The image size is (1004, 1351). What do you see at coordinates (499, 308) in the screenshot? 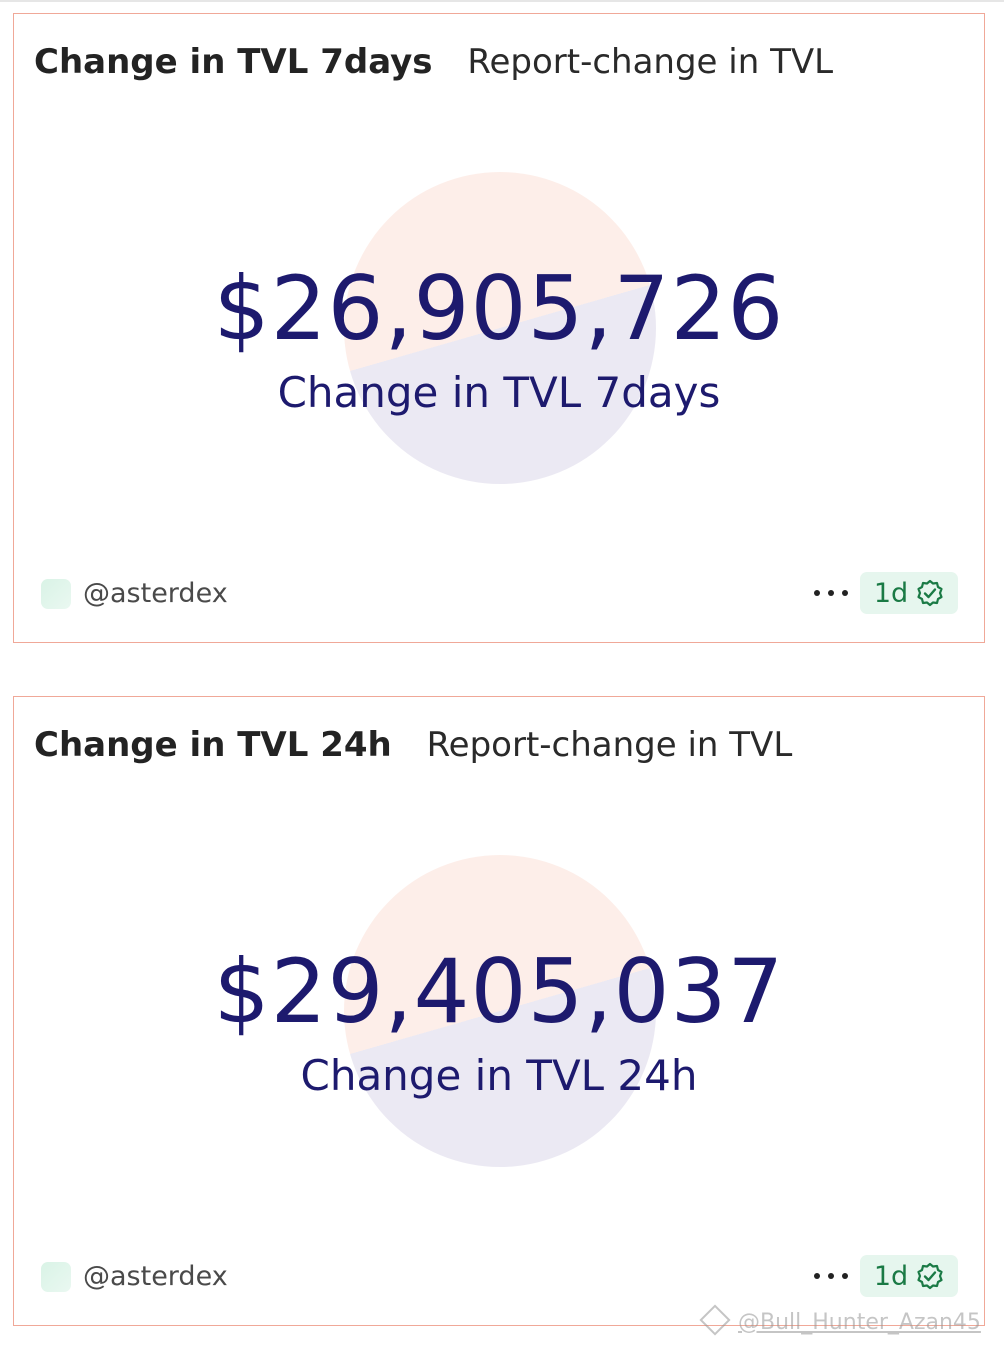
I see `metric-value: $26,905,726` at bounding box center [499, 308].